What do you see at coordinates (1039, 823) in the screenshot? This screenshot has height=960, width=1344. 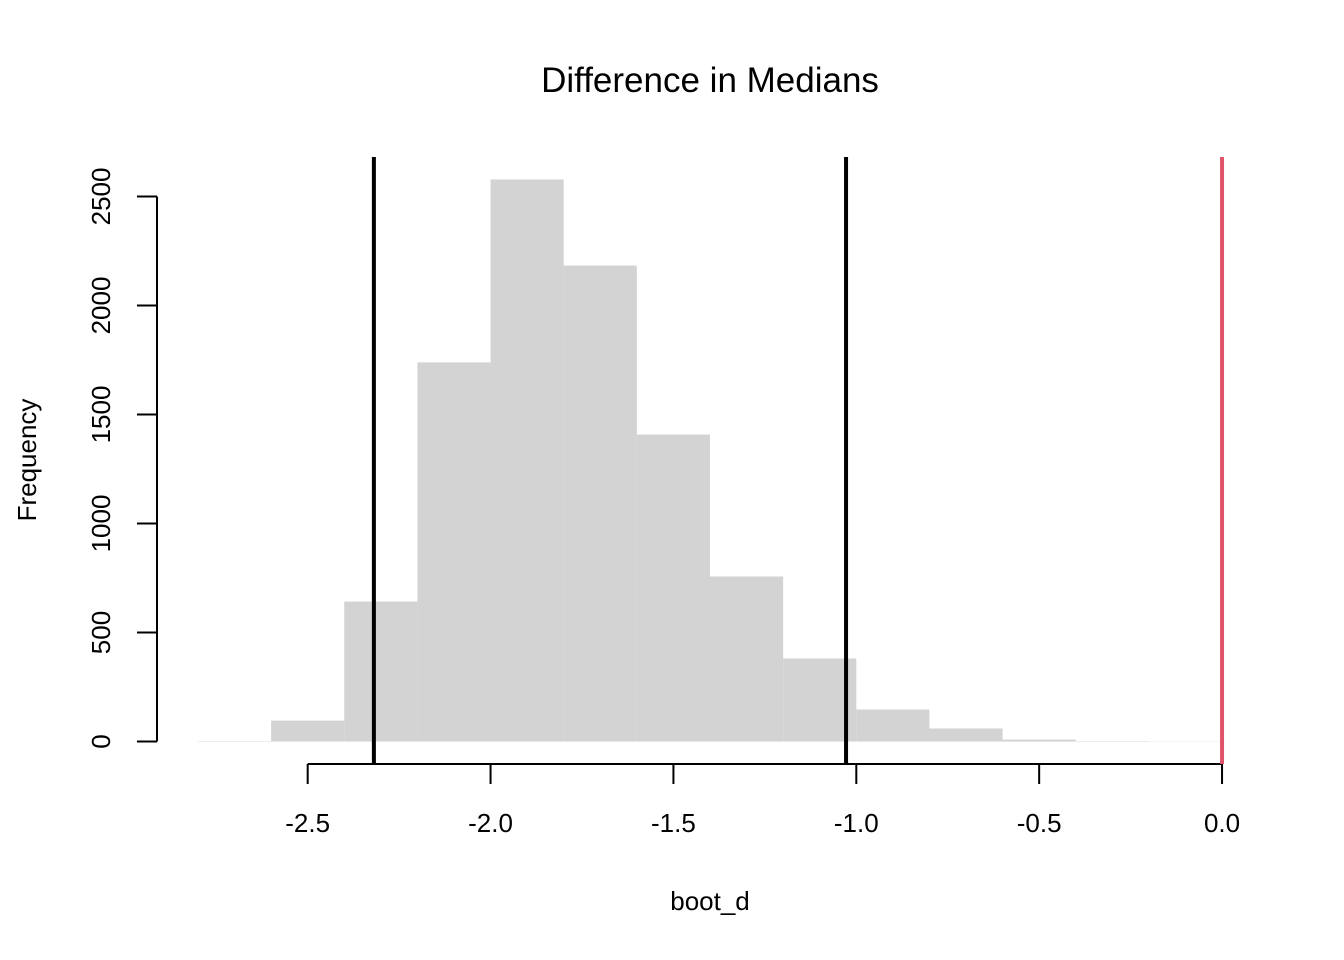 I see `x-tick-label: -0.5` at bounding box center [1039, 823].